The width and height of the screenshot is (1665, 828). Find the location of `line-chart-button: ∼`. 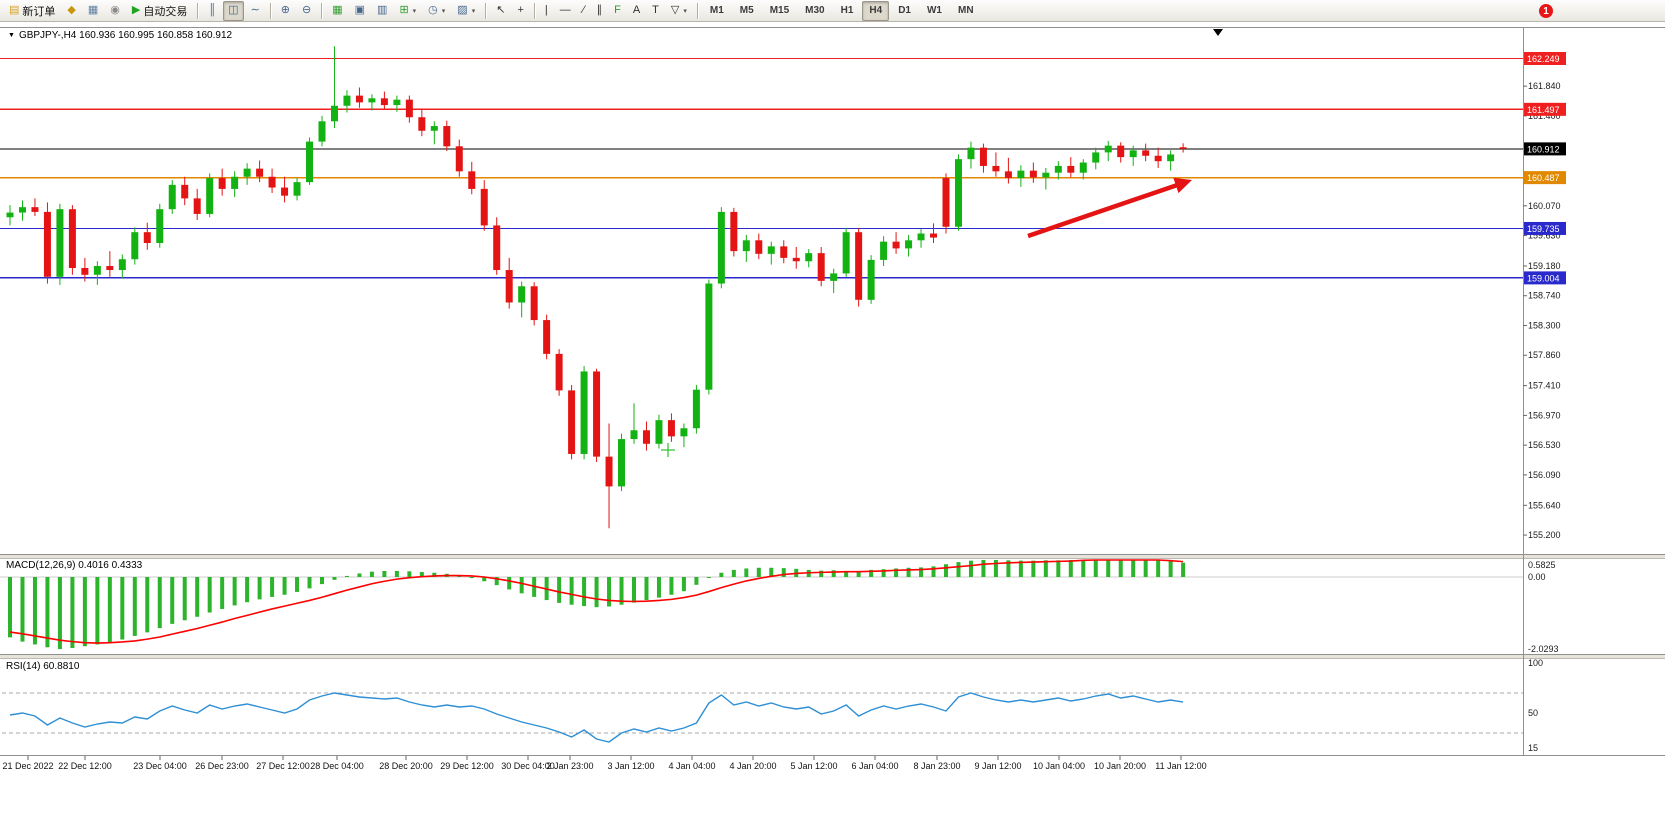

line-chart-button: ∼ is located at coordinates (255, 11).